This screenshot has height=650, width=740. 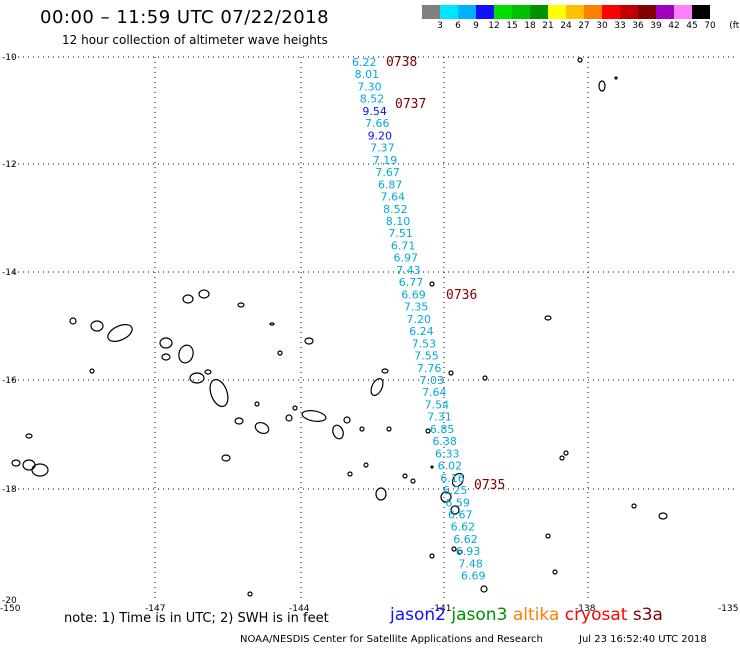 I want to click on wave-height-value: 6.59, so click(x=457, y=502).